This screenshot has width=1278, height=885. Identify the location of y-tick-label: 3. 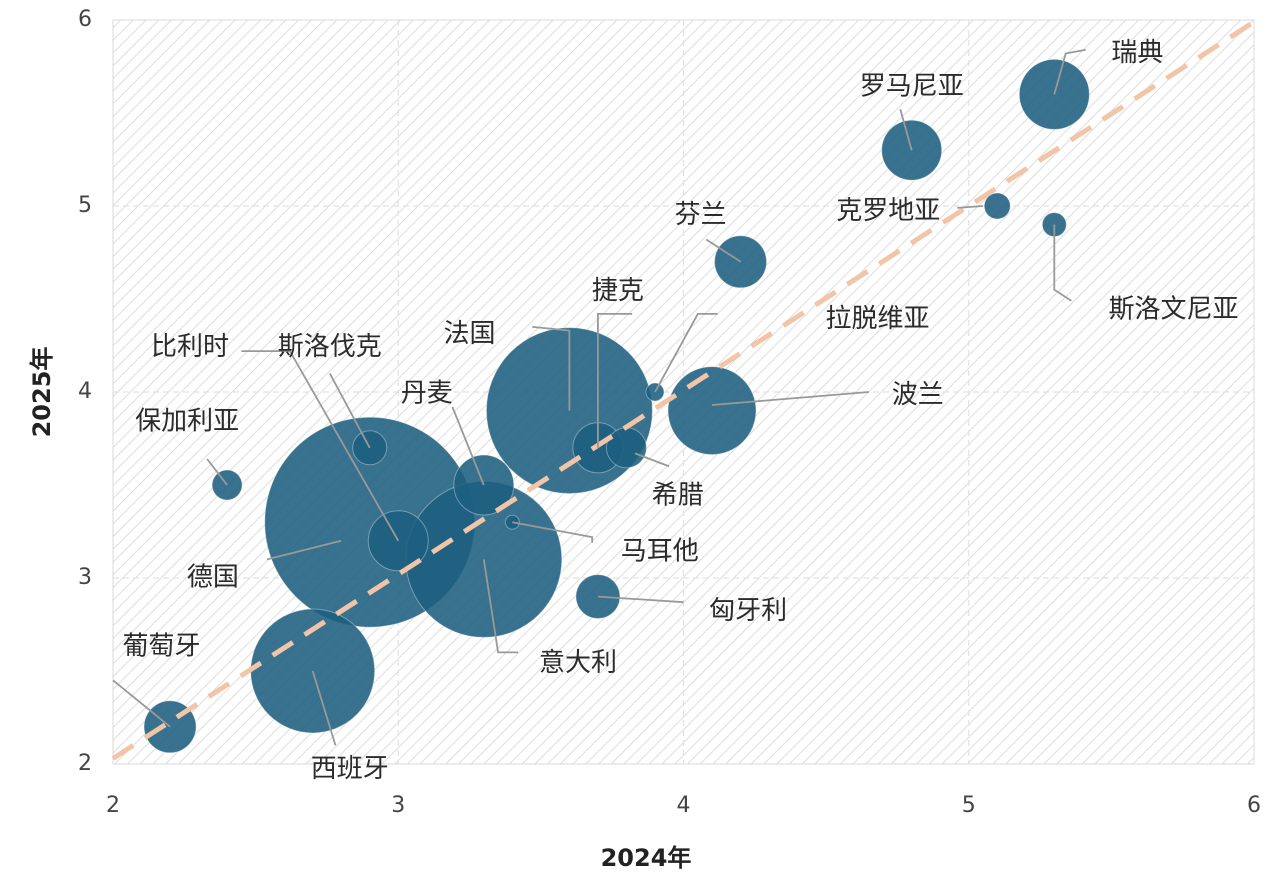
(85, 577).